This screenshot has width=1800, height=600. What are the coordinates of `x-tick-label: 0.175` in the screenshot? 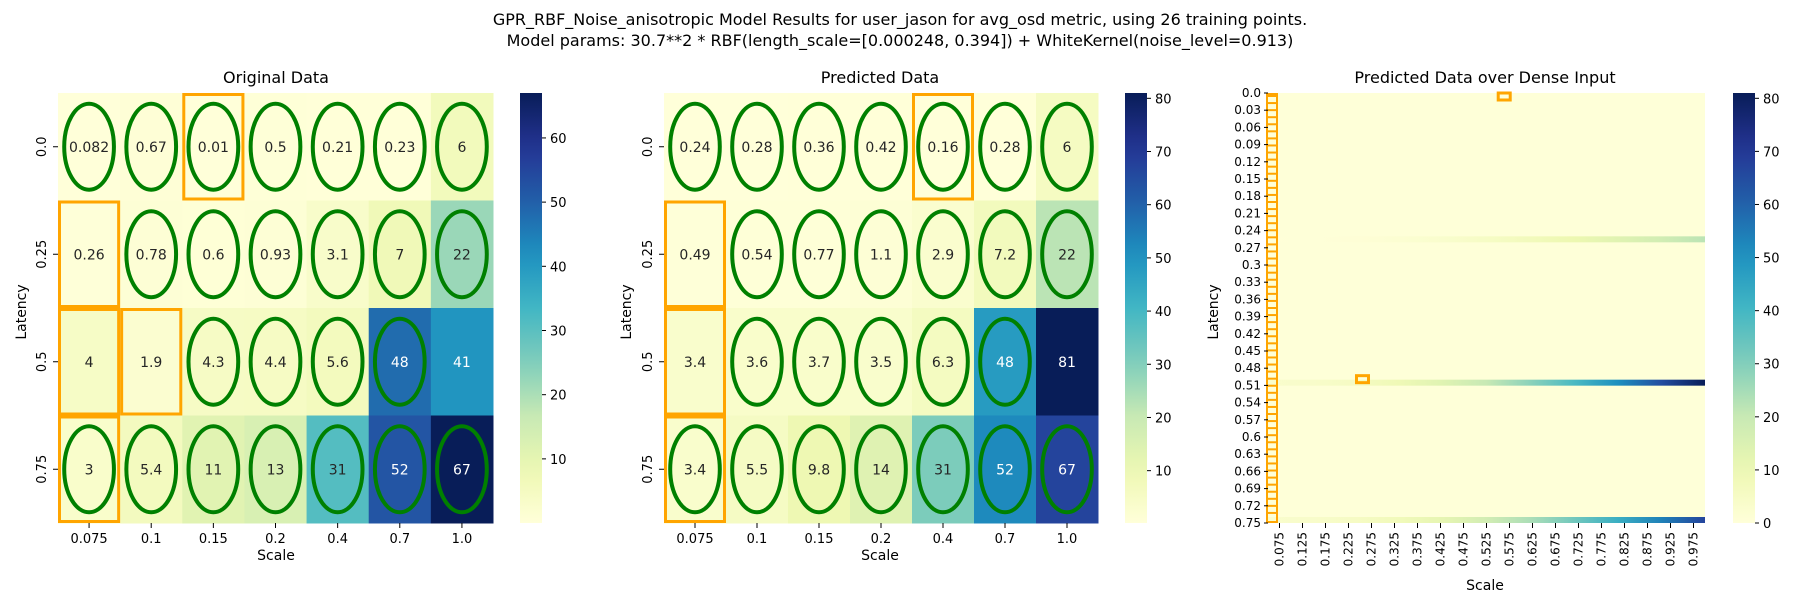 It's located at (1326, 549).